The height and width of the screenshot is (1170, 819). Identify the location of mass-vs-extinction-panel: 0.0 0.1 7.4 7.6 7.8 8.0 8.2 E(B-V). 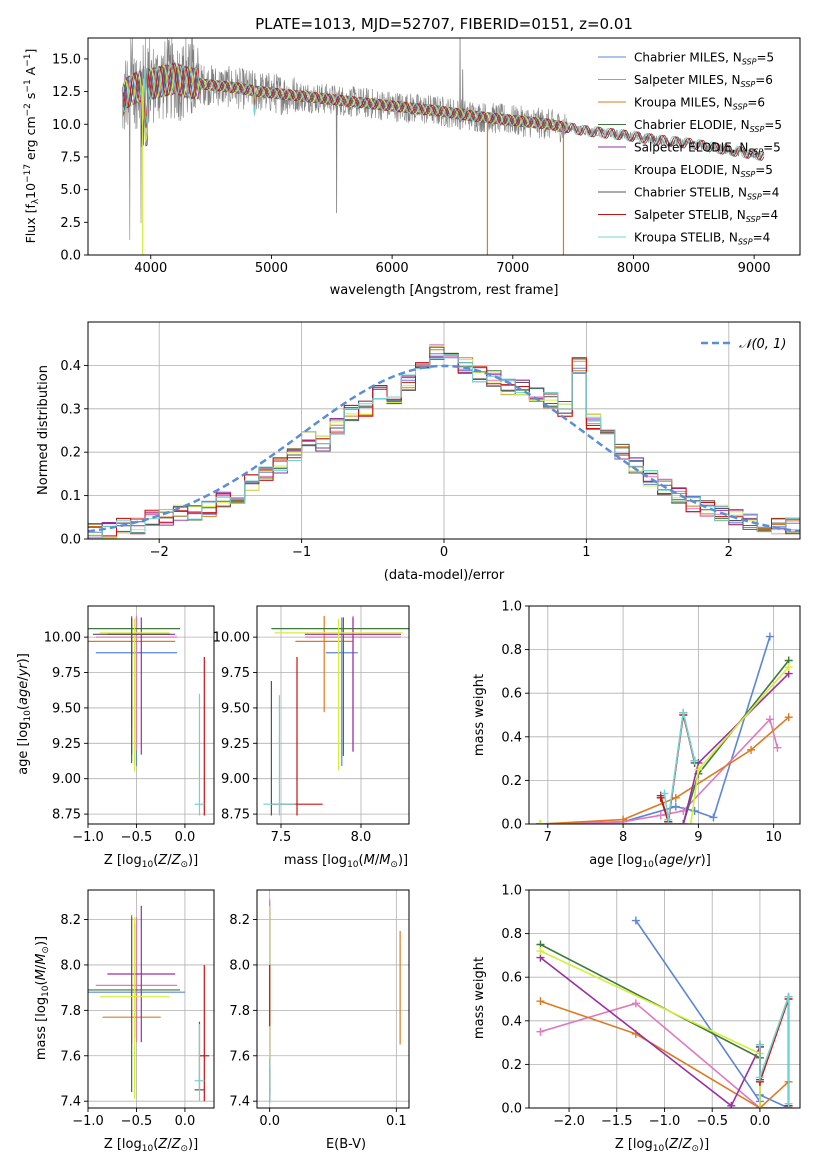
(319, 1020).